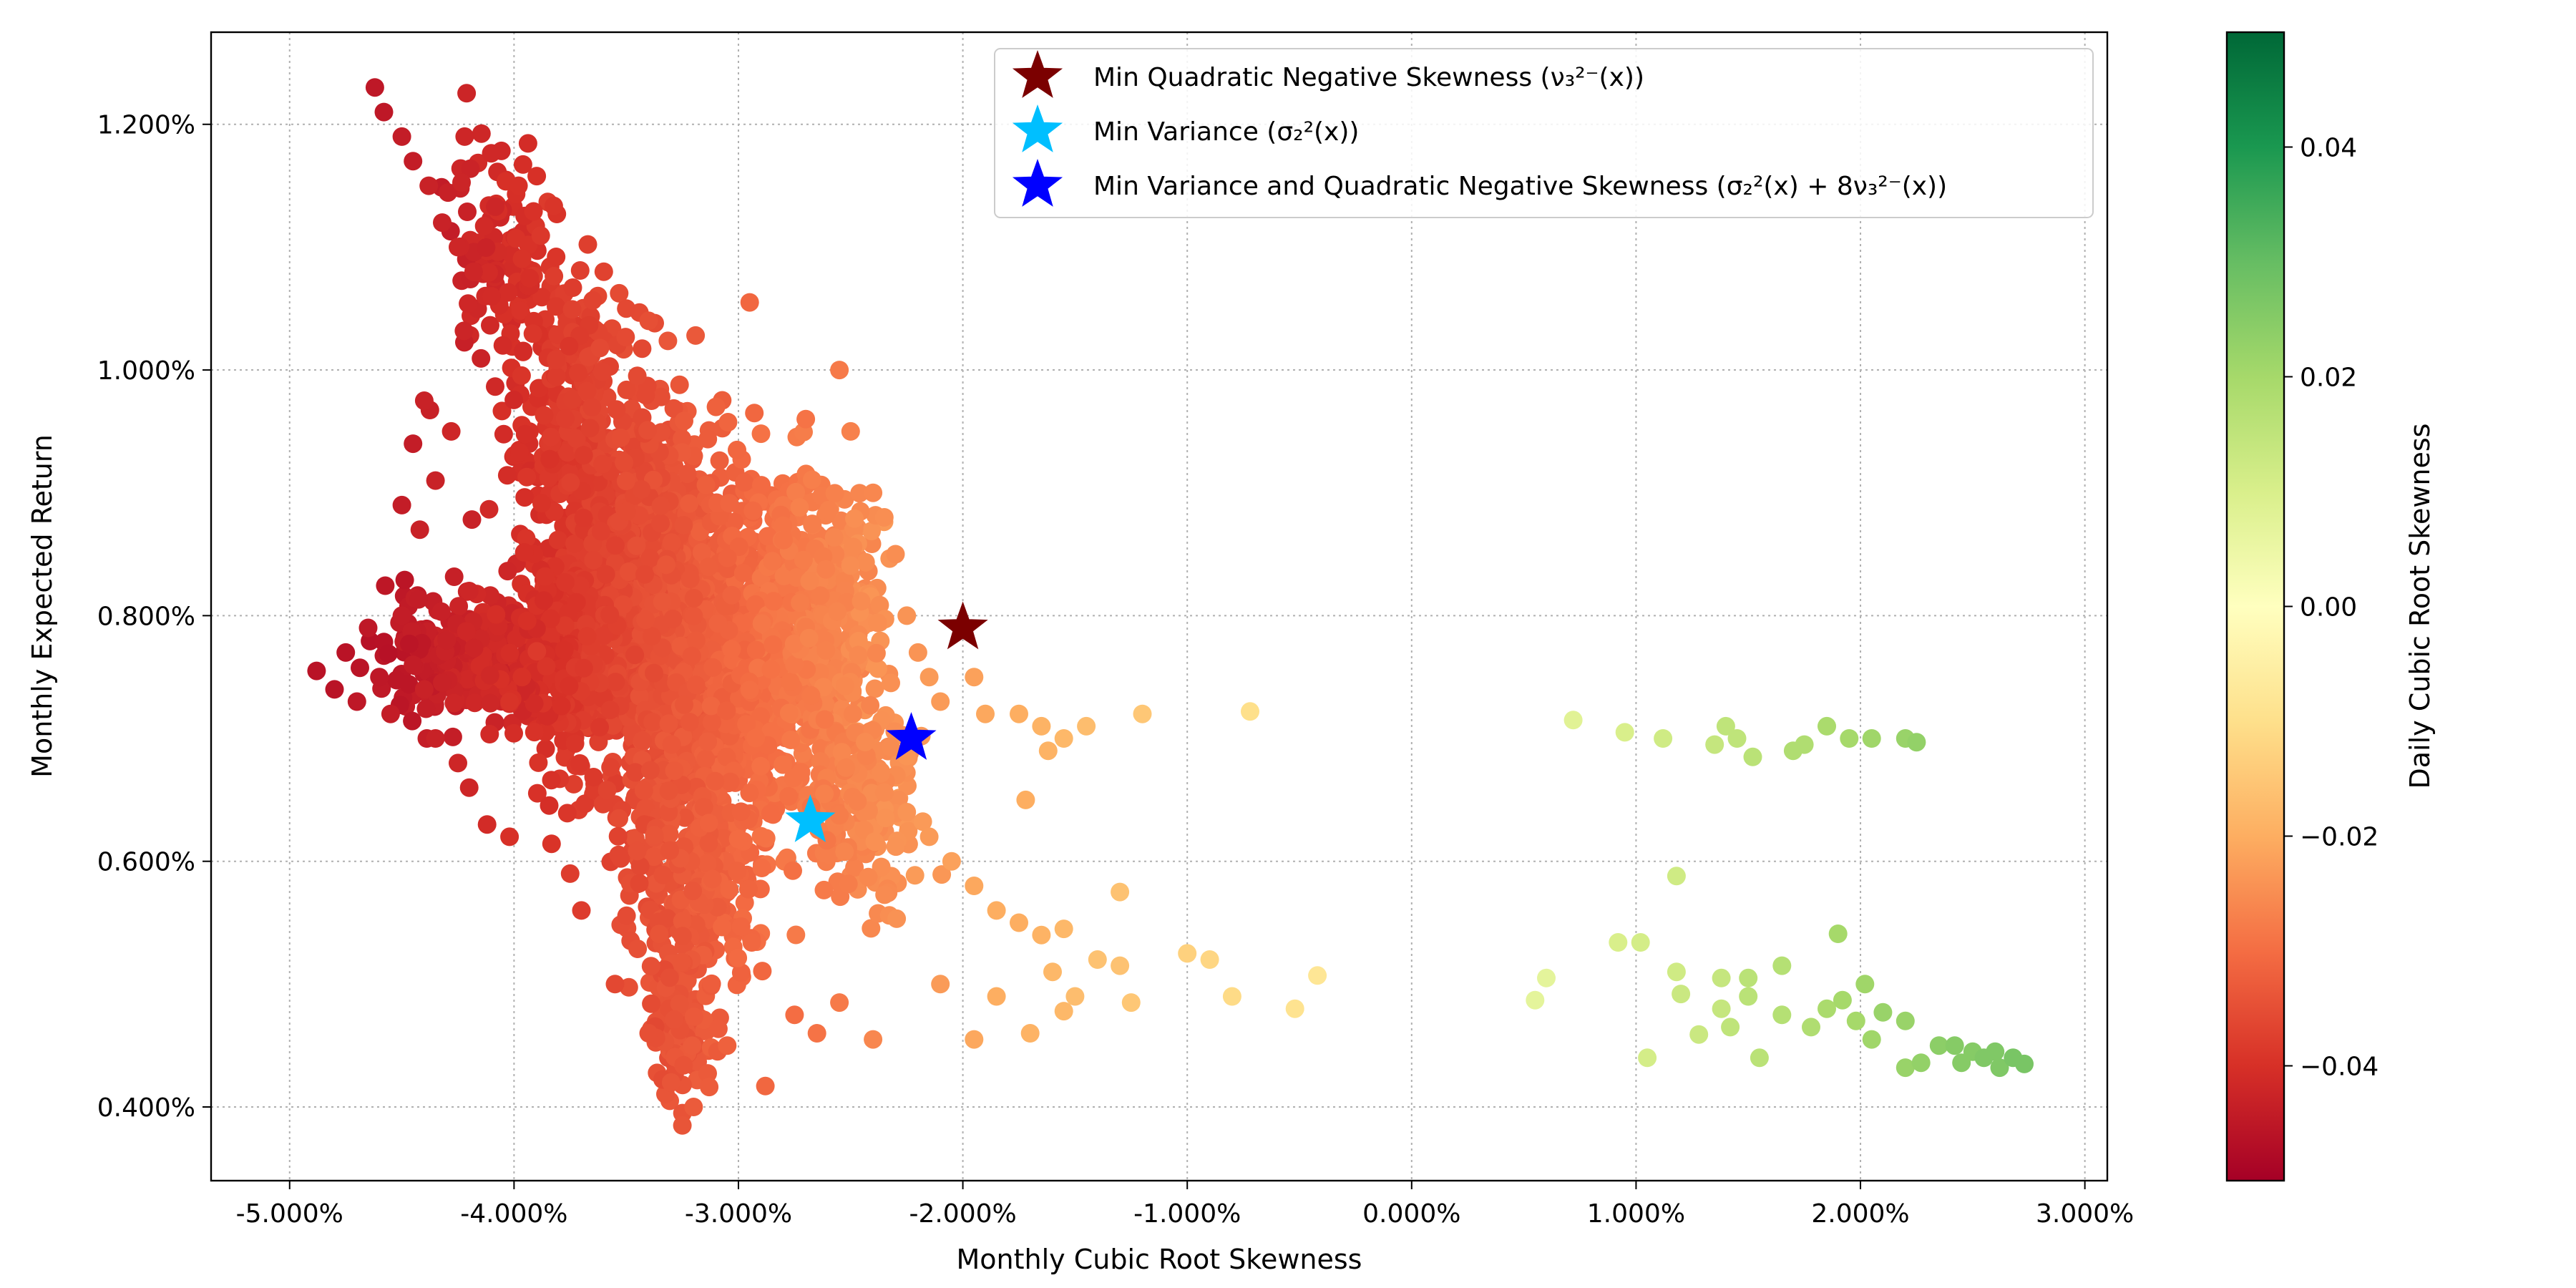 Image resolution: width=2576 pixels, height=1288 pixels. What do you see at coordinates (2331, 608) in the screenshot?
I see `colorbar-ticks: −0.04 −0.02 0.00 0.02 0.04` at bounding box center [2331, 608].